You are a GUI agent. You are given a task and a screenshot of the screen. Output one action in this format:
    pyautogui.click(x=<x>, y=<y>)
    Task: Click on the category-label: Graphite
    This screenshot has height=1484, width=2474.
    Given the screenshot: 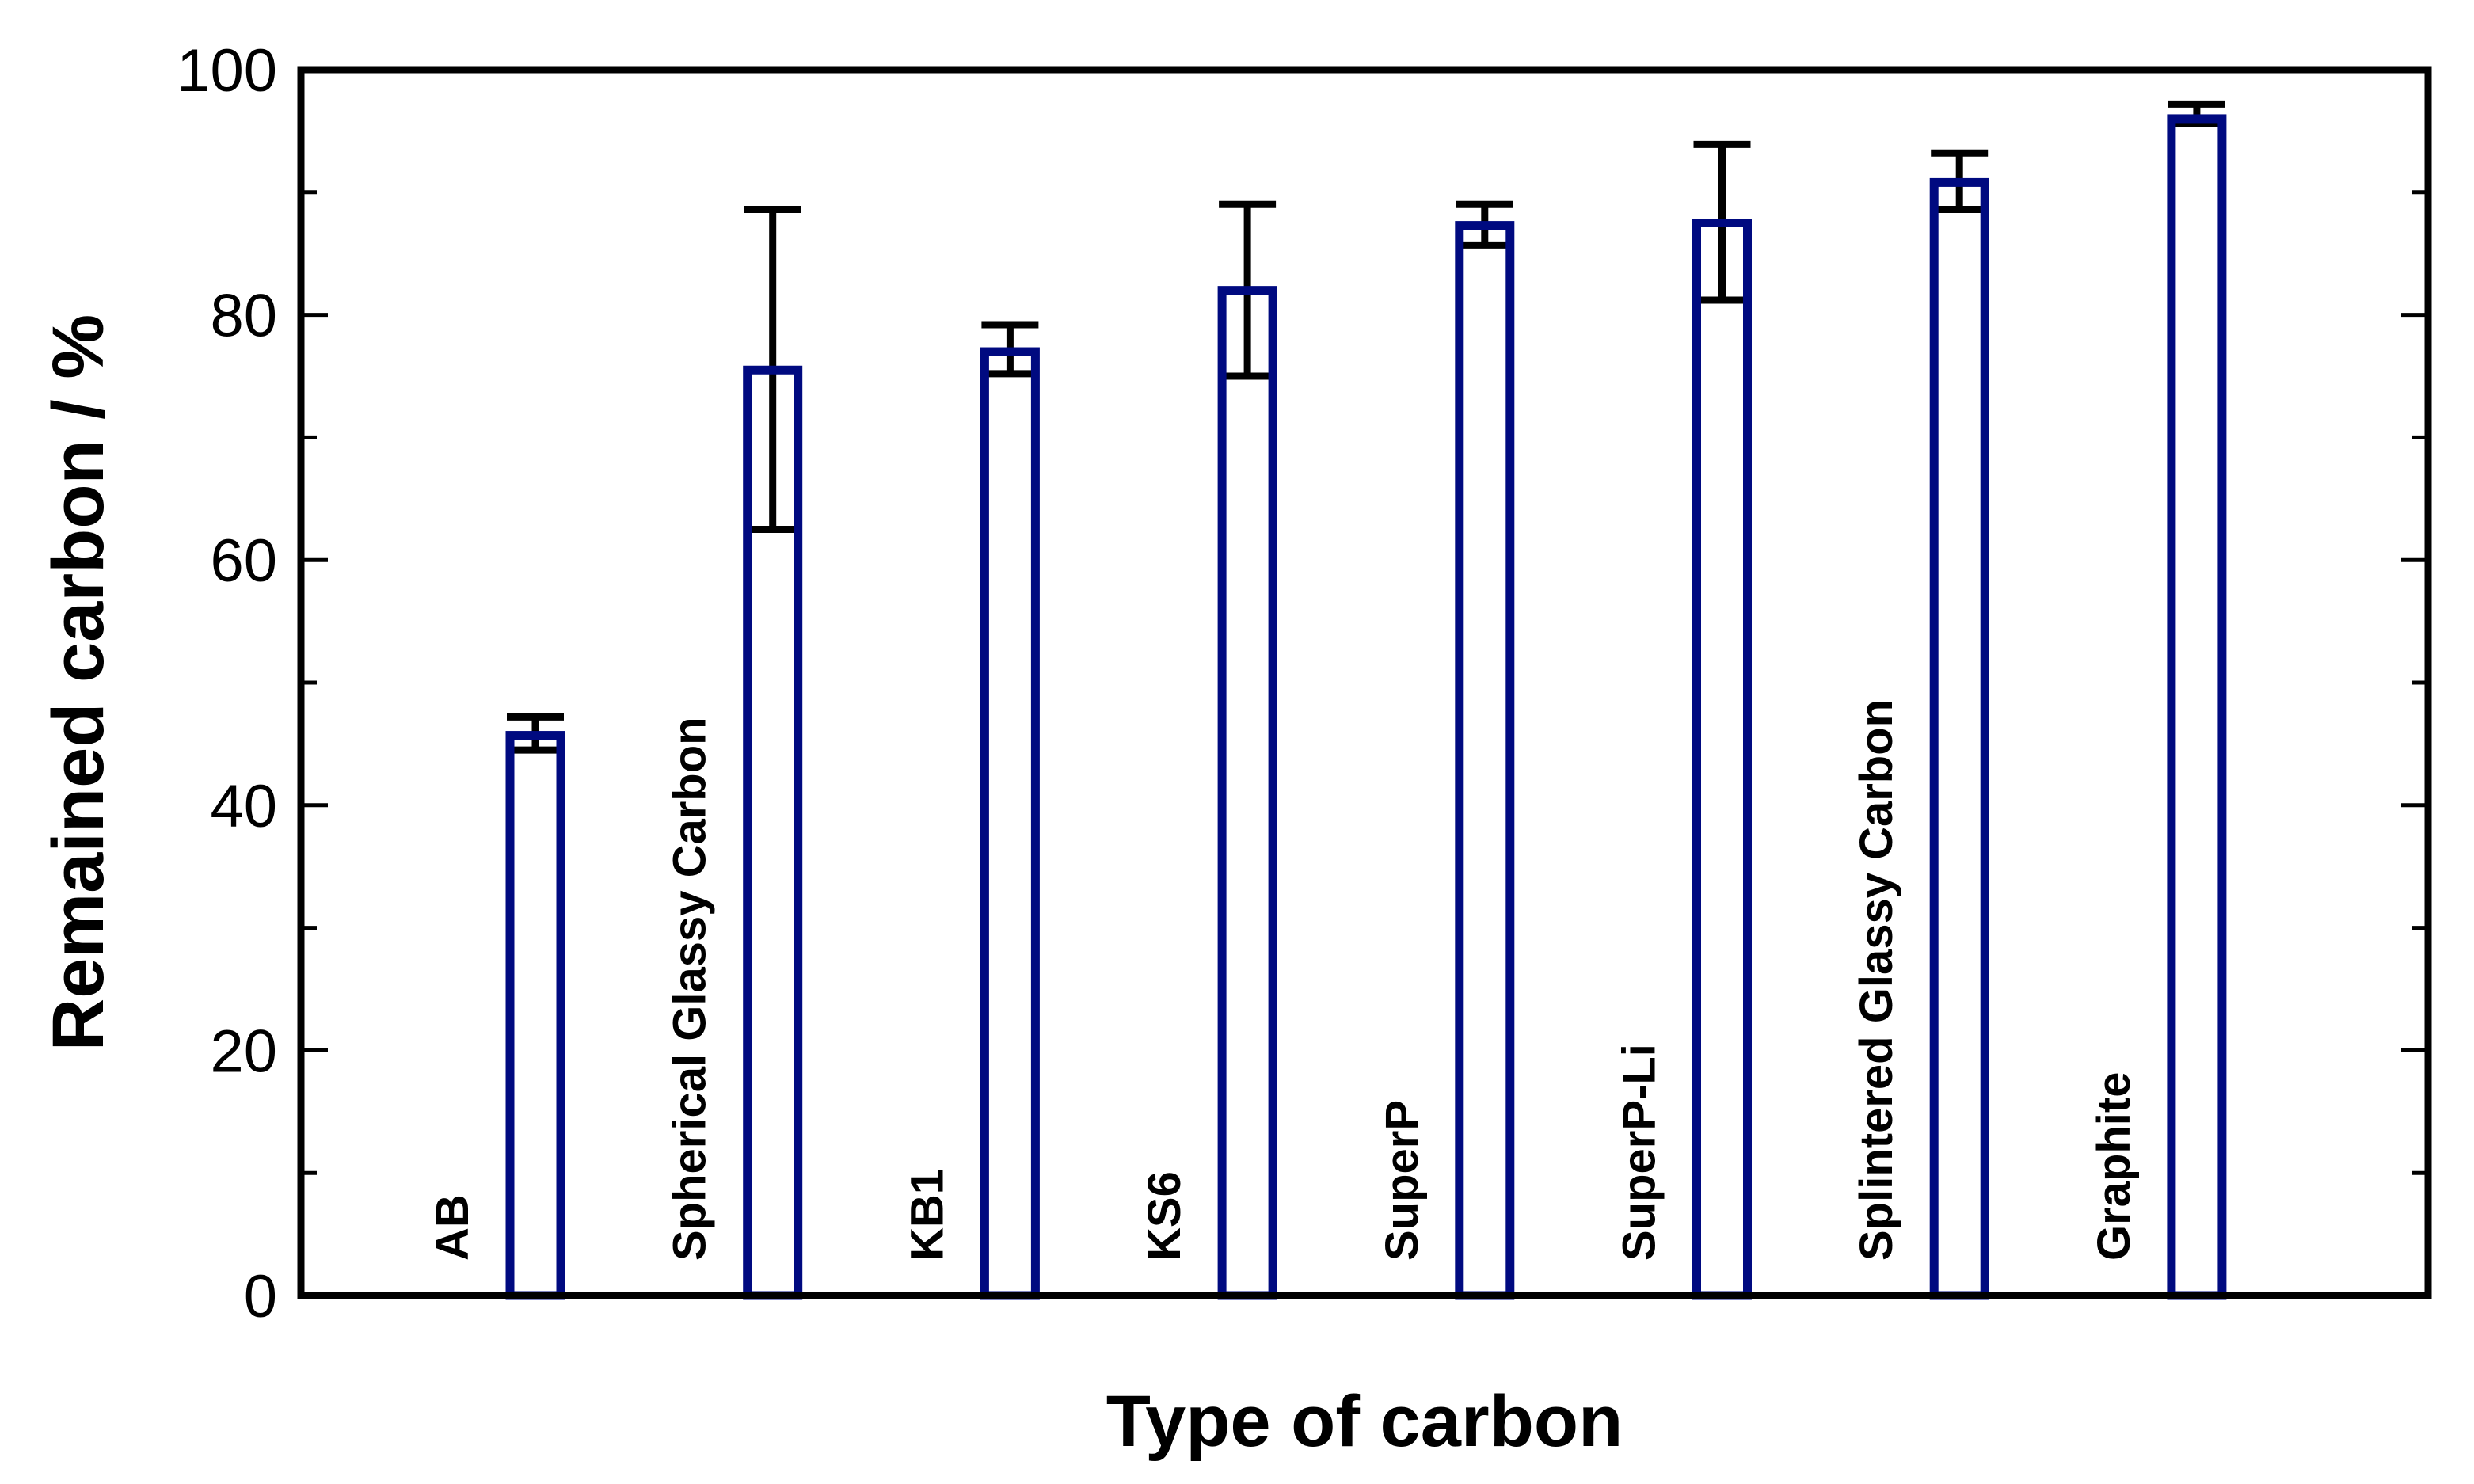 What is the action you would take?
    pyautogui.click(x=2114, y=1167)
    